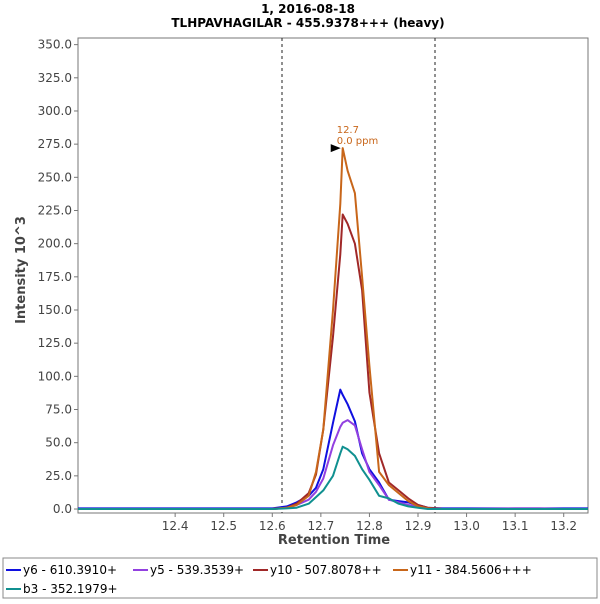 This screenshot has height=604, width=600. I want to click on y-tick-label: 350.0, so click(55, 45).